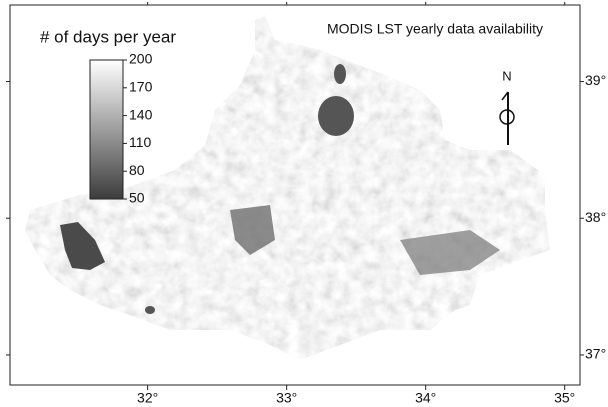 Image resolution: width=608 pixels, height=407 pixels. Describe the element at coordinates (286, 398) in the screenshot. I see `x-tick-label: 33°` at that location.